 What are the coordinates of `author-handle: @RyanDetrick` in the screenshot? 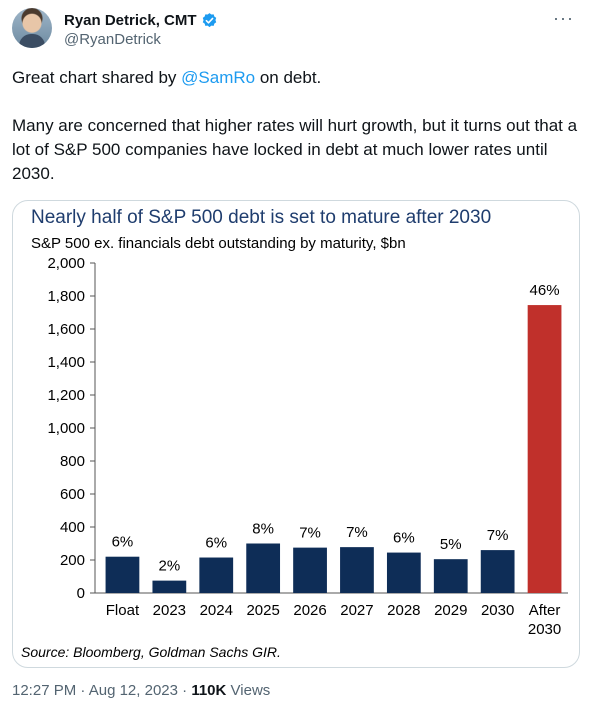 It's located at (112, 39).